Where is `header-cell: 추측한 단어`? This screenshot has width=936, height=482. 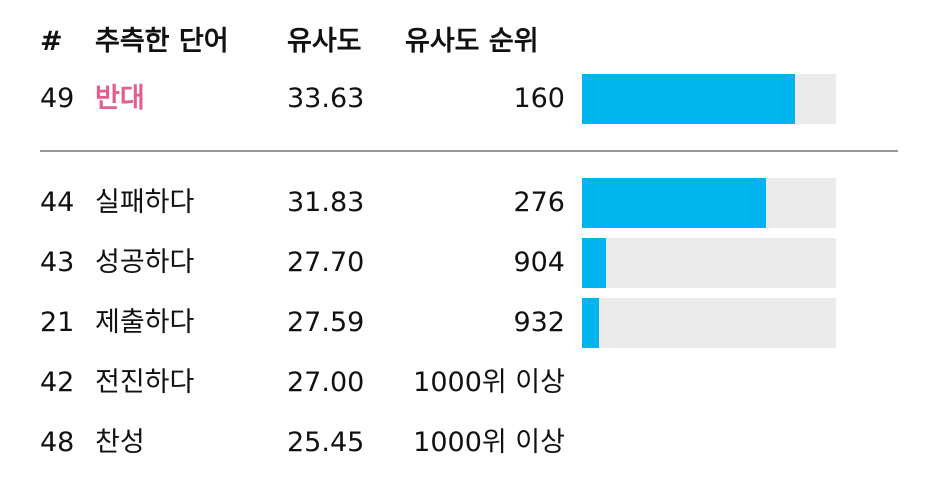 header-cell: 추측한 단어 is located at coordinates (162, 41).